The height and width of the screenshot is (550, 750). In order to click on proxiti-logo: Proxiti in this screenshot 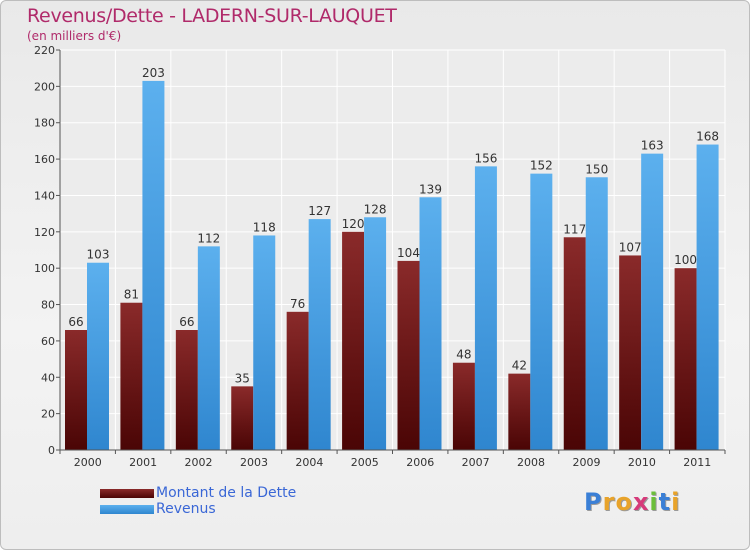, I will do `click(632, 502)`.